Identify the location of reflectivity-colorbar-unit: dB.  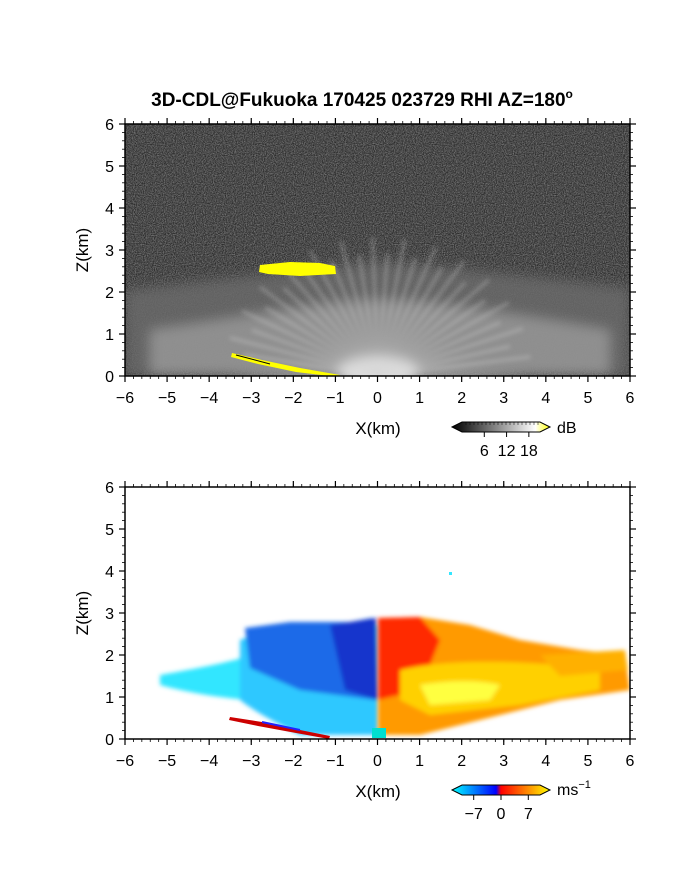
(567, 428).